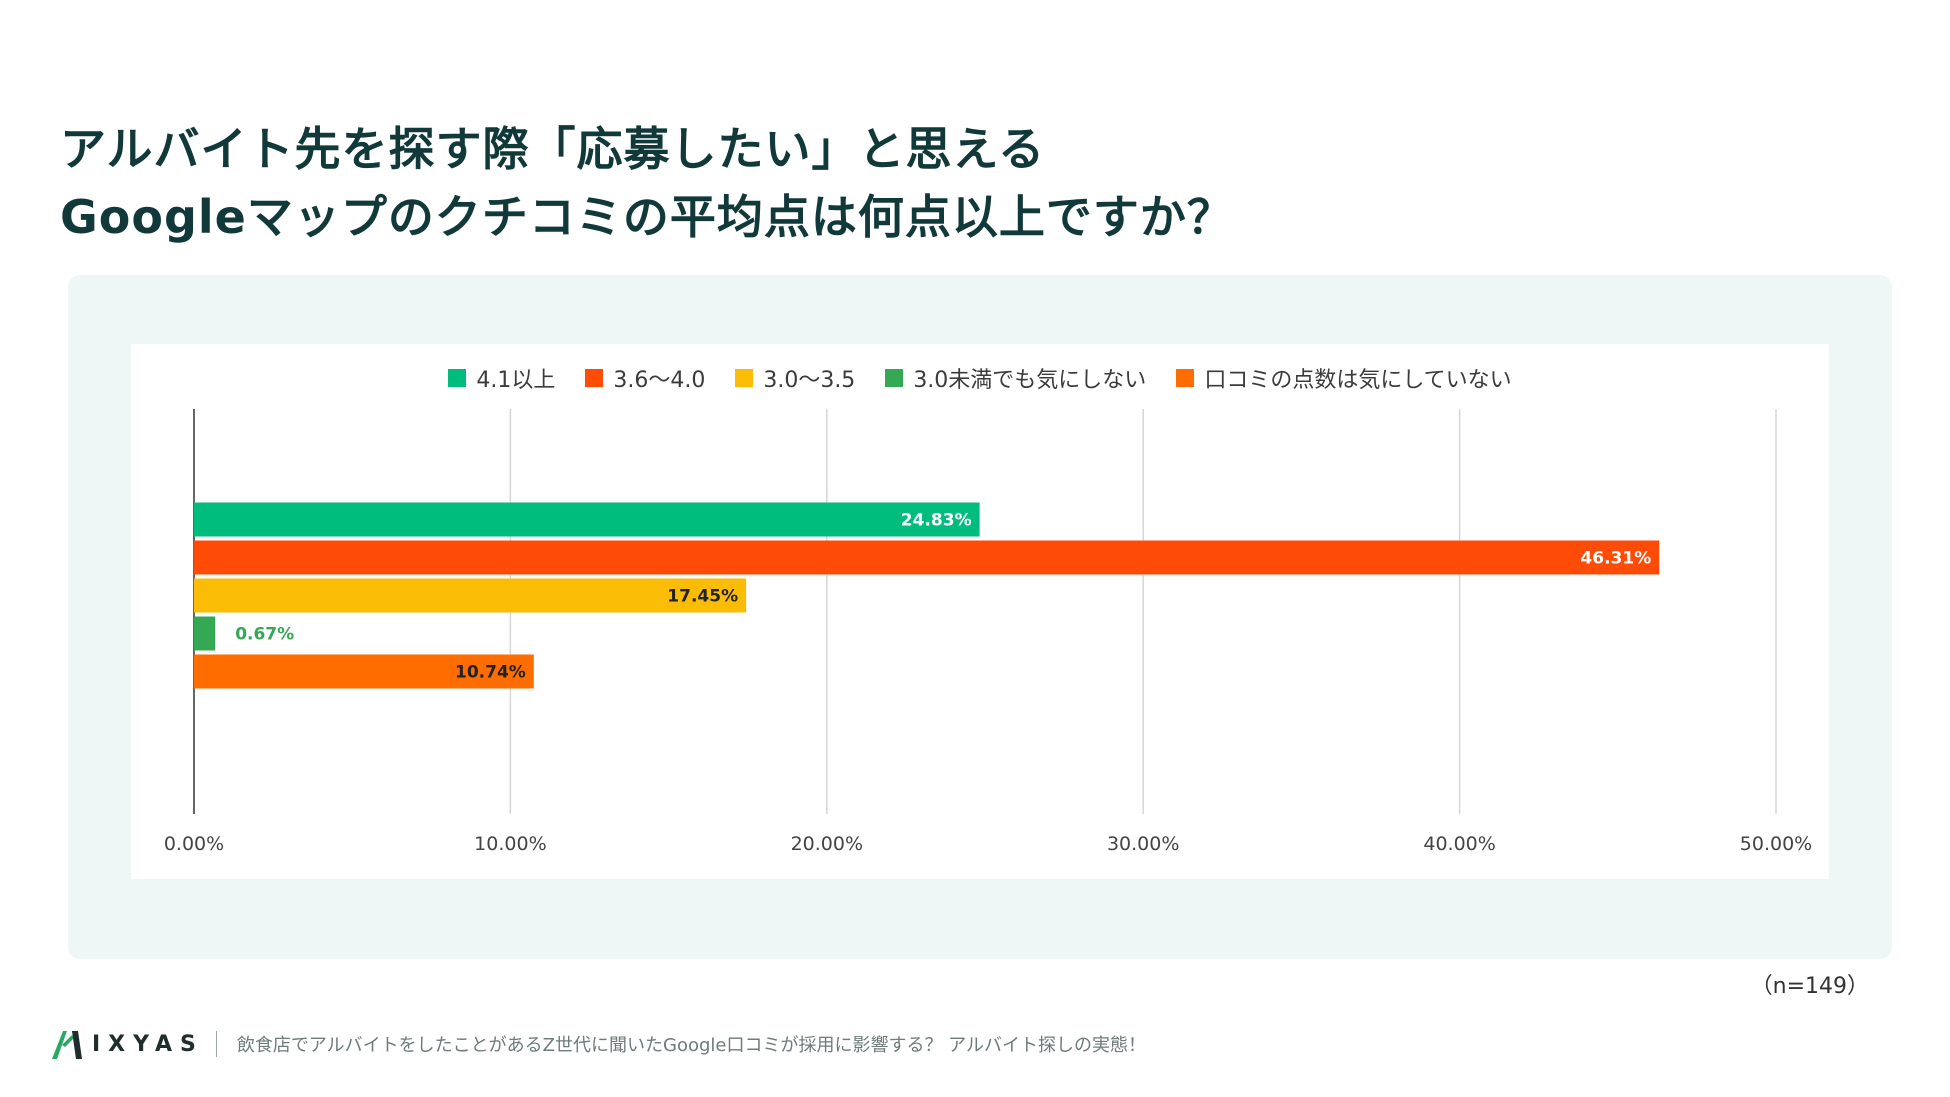 The height and width of the screenshot is (1097, 1950). I want to click on legend-label-2: 3.6〜4.0, so click(659, 380).